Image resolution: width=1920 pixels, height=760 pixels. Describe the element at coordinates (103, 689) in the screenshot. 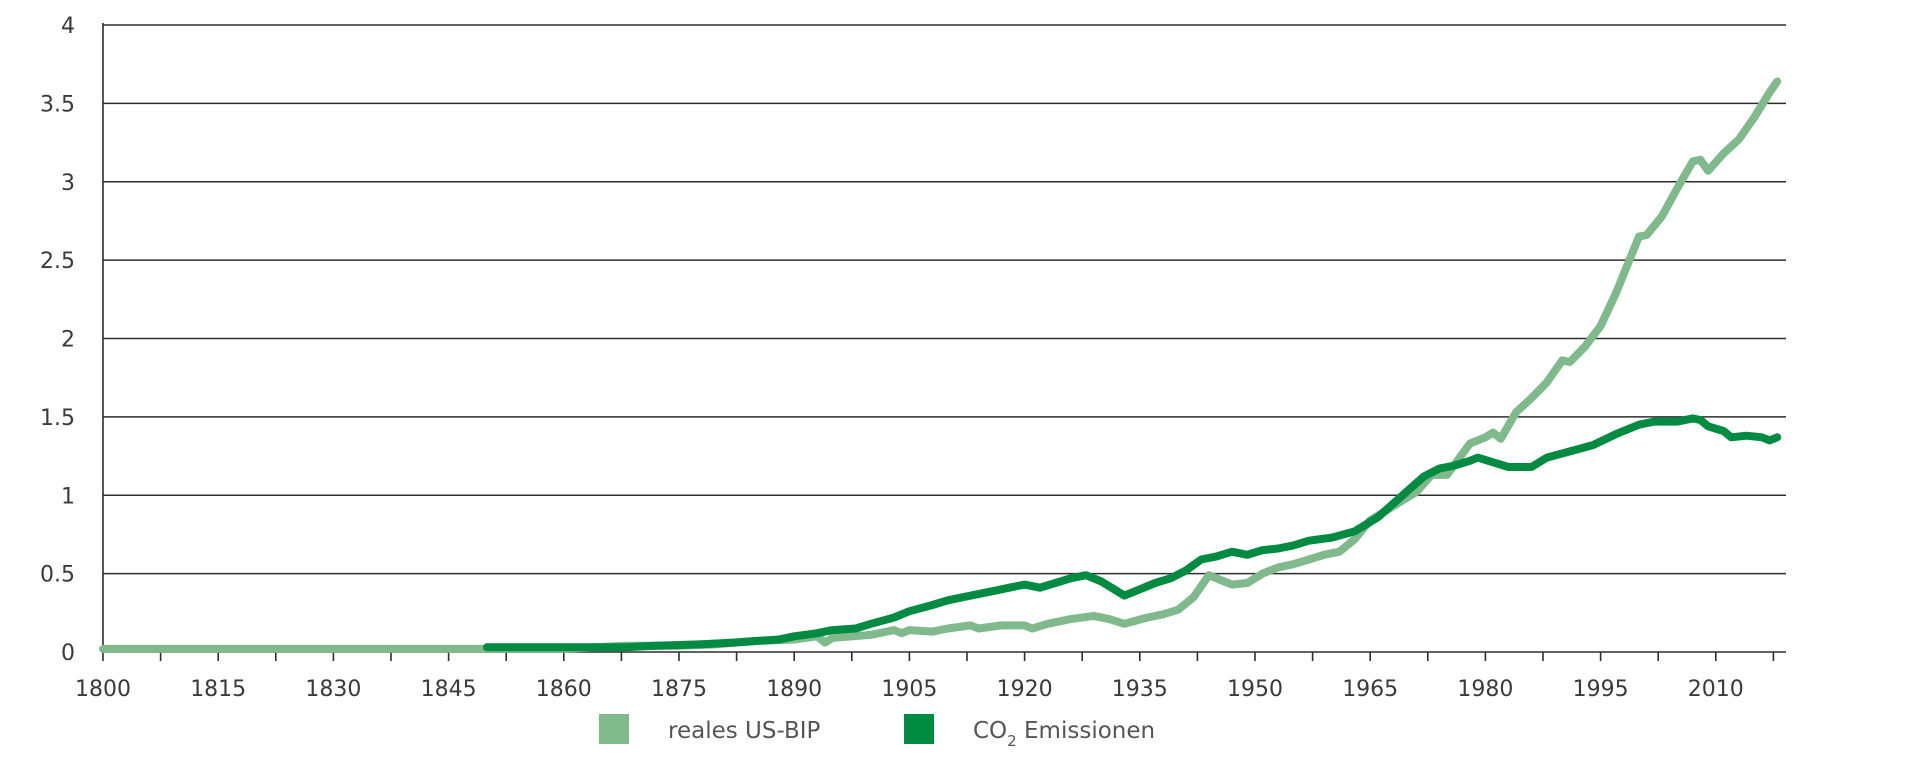

I see `x-tick-label: 1800` at that location.